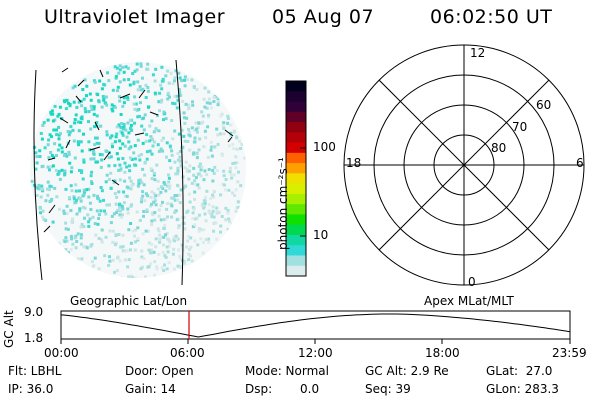 This screenshot has height=400, width=600. What do you see at coordinates (354, 163) in the screenshot?
I see `mlt-label-18: 18` at bounding box center [354, 163].